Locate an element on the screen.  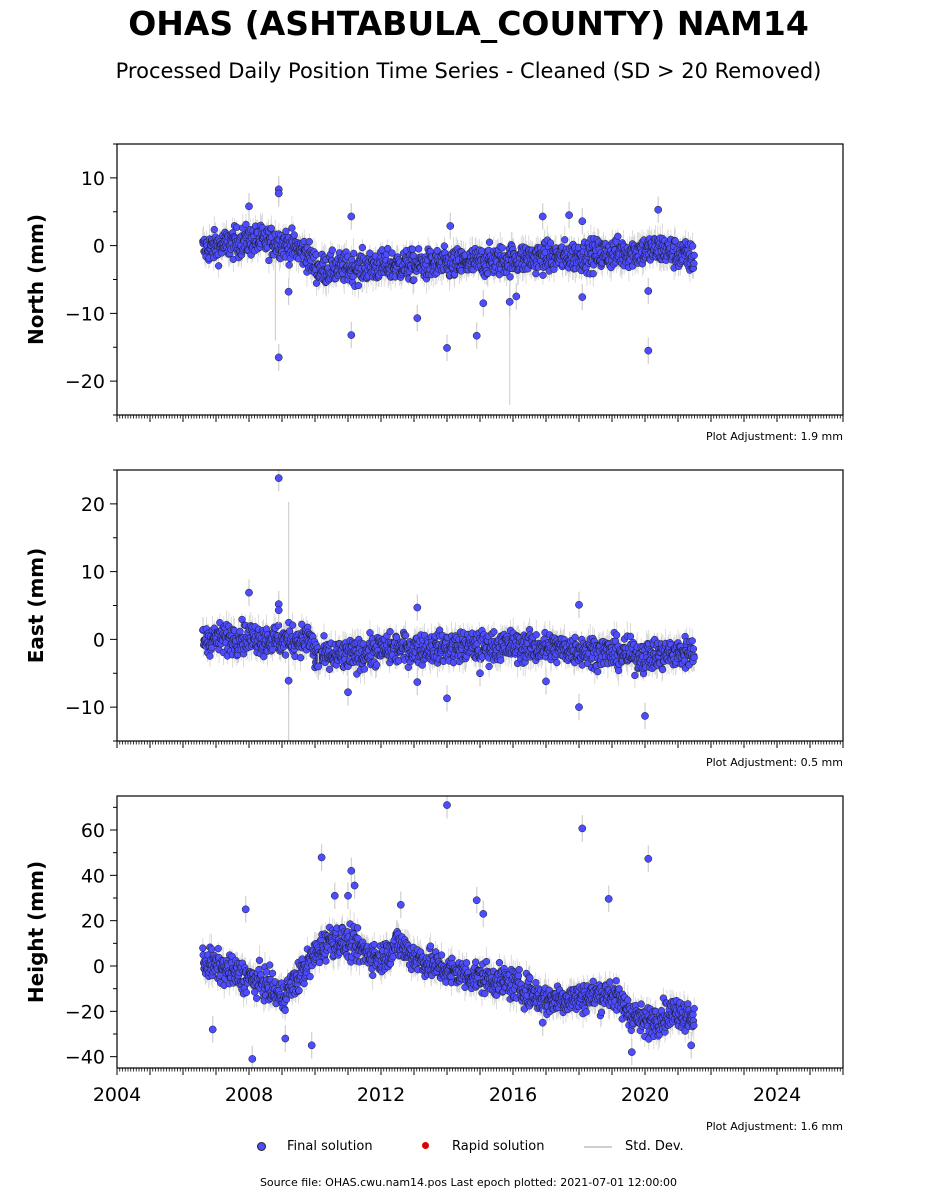
east-data-layer is located at coordinates (448, 605).